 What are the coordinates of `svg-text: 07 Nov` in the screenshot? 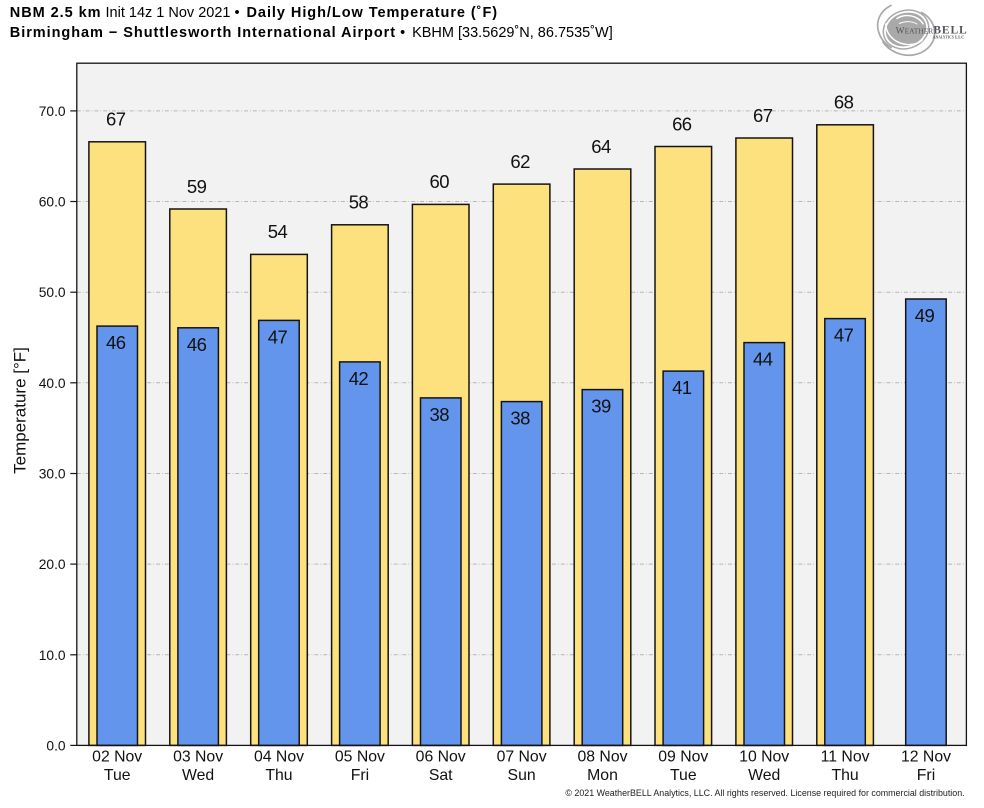 It's located at (522, 756).